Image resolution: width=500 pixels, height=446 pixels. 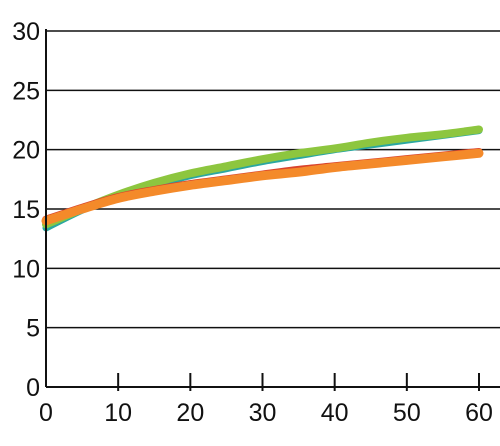 I want to click on x-tick-label-40: 40, so click(x=335, y=413).